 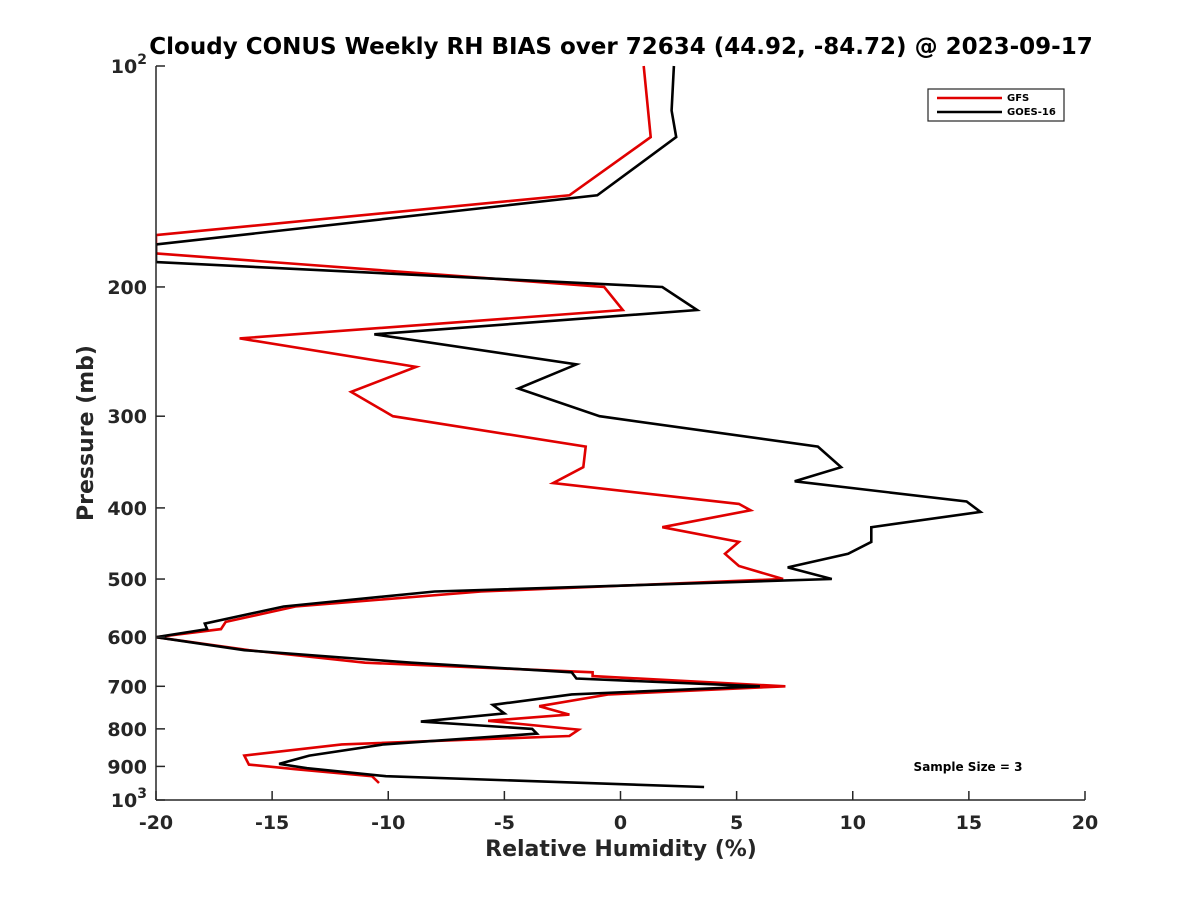 I want to click on y-tick-label: 10³, so click(x=129, y=799).